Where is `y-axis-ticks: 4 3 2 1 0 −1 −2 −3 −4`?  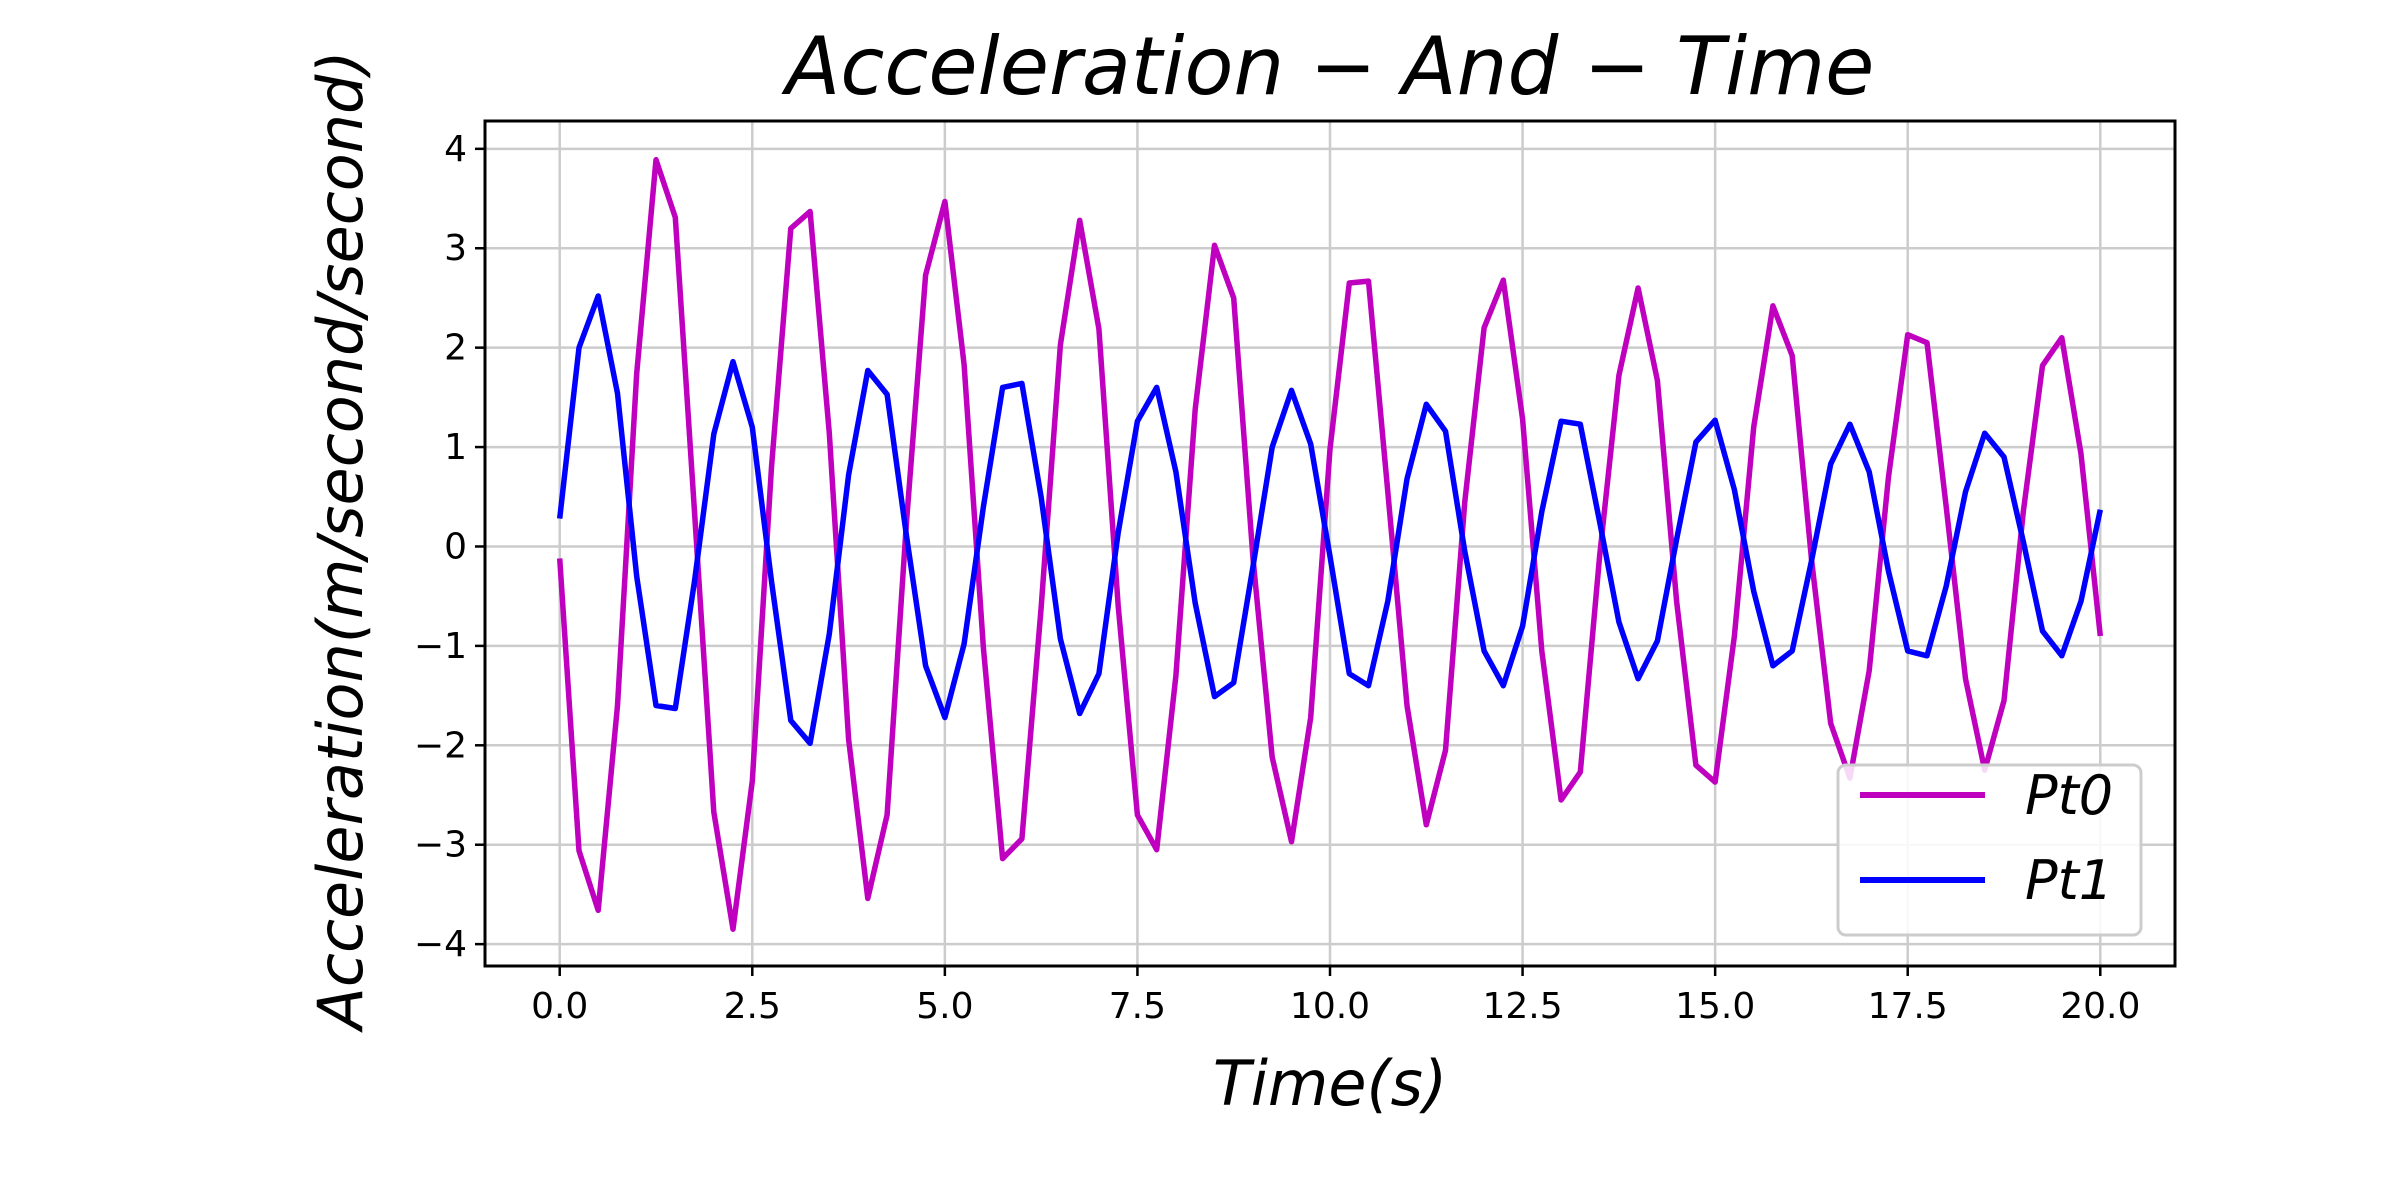 y-axis-ticks: 4 3 2 1 0 −1 −2 −3 −4 is located at coordinates (449, 547).